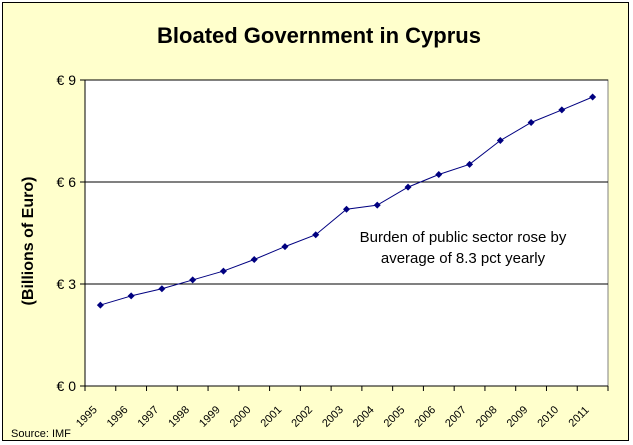  I want to click on annotation-line-1: Burden of public sector rose by, so click(463, 237).